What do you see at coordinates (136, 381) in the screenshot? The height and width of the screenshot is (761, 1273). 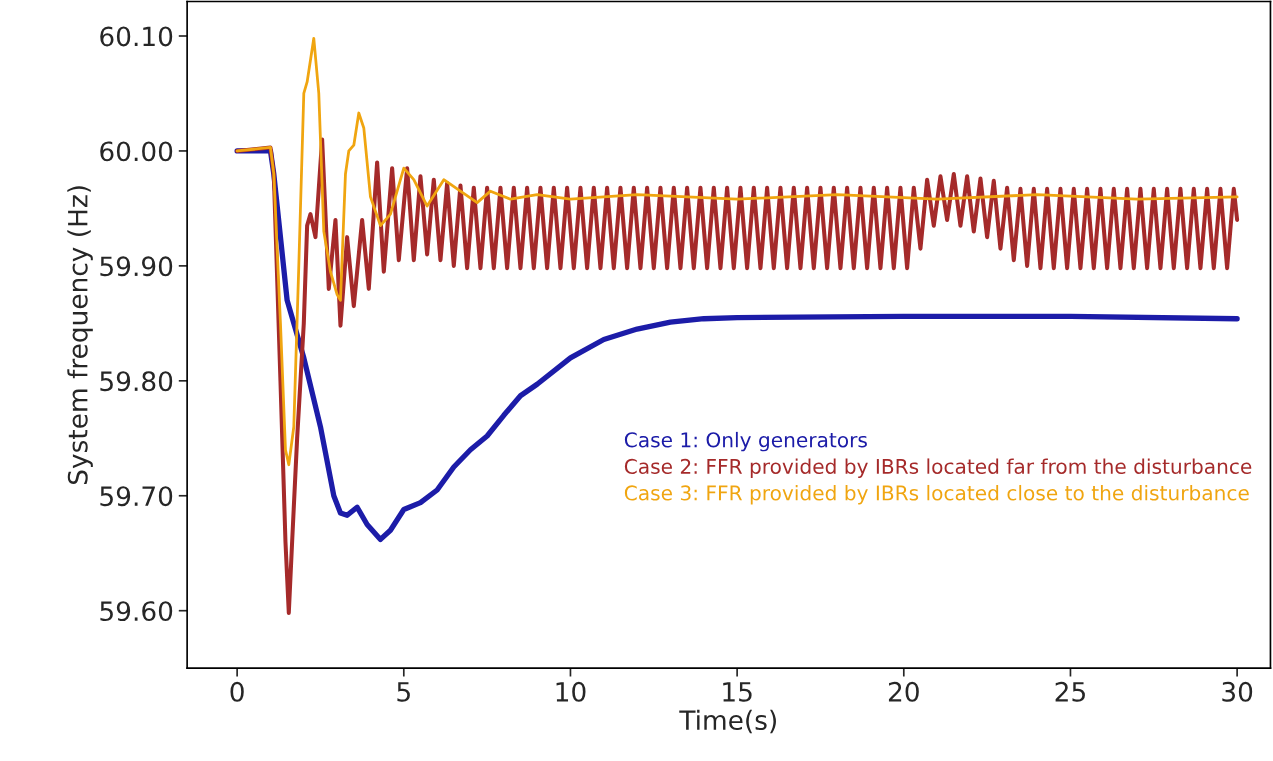 I see `y-tick-label: 59.80` at bounding box center [136, 381].